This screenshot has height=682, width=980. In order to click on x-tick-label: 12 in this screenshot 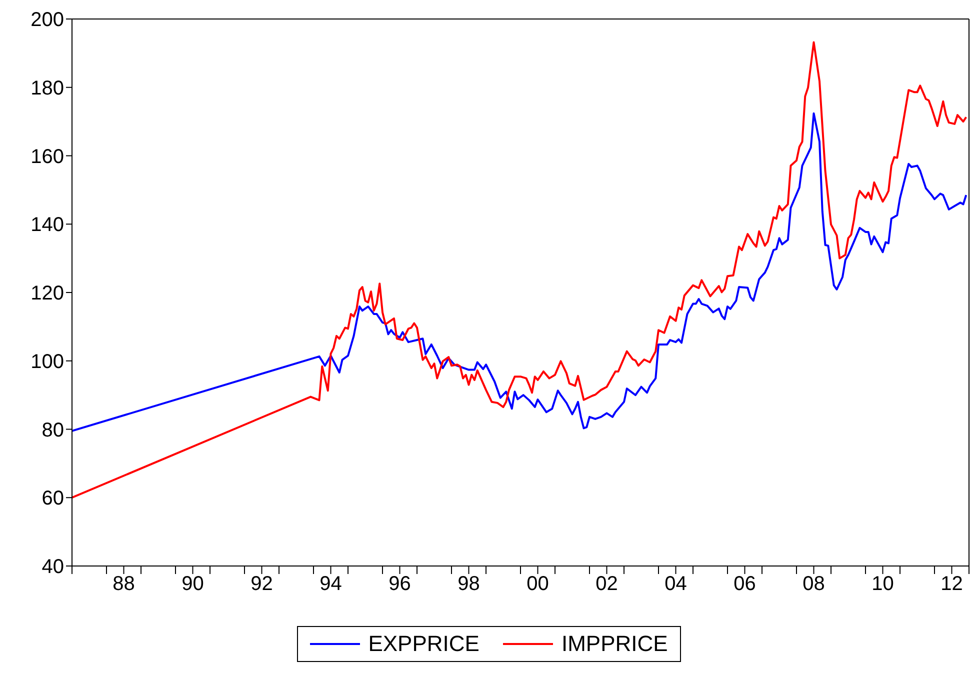, I will do `click(951, 584)`.